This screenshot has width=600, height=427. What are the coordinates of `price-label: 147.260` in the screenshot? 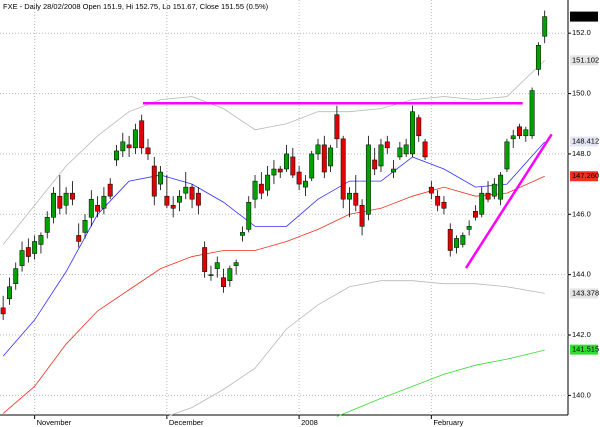 It's located at (585, 175).